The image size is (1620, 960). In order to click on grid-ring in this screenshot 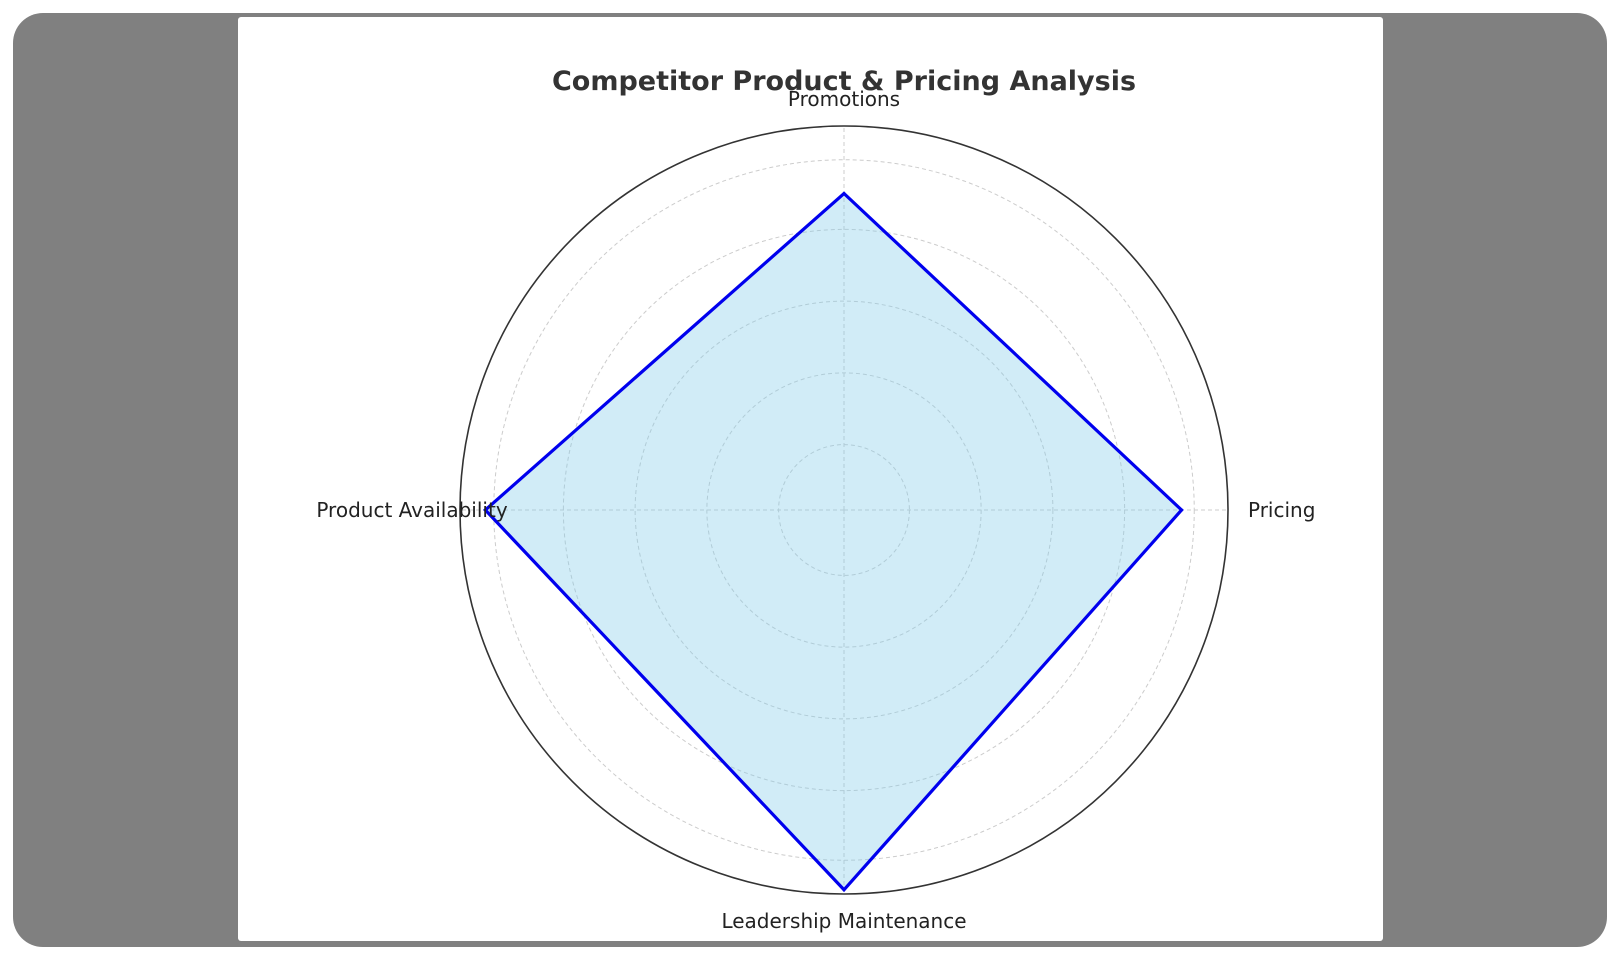, I will do `click(844, 510)`.